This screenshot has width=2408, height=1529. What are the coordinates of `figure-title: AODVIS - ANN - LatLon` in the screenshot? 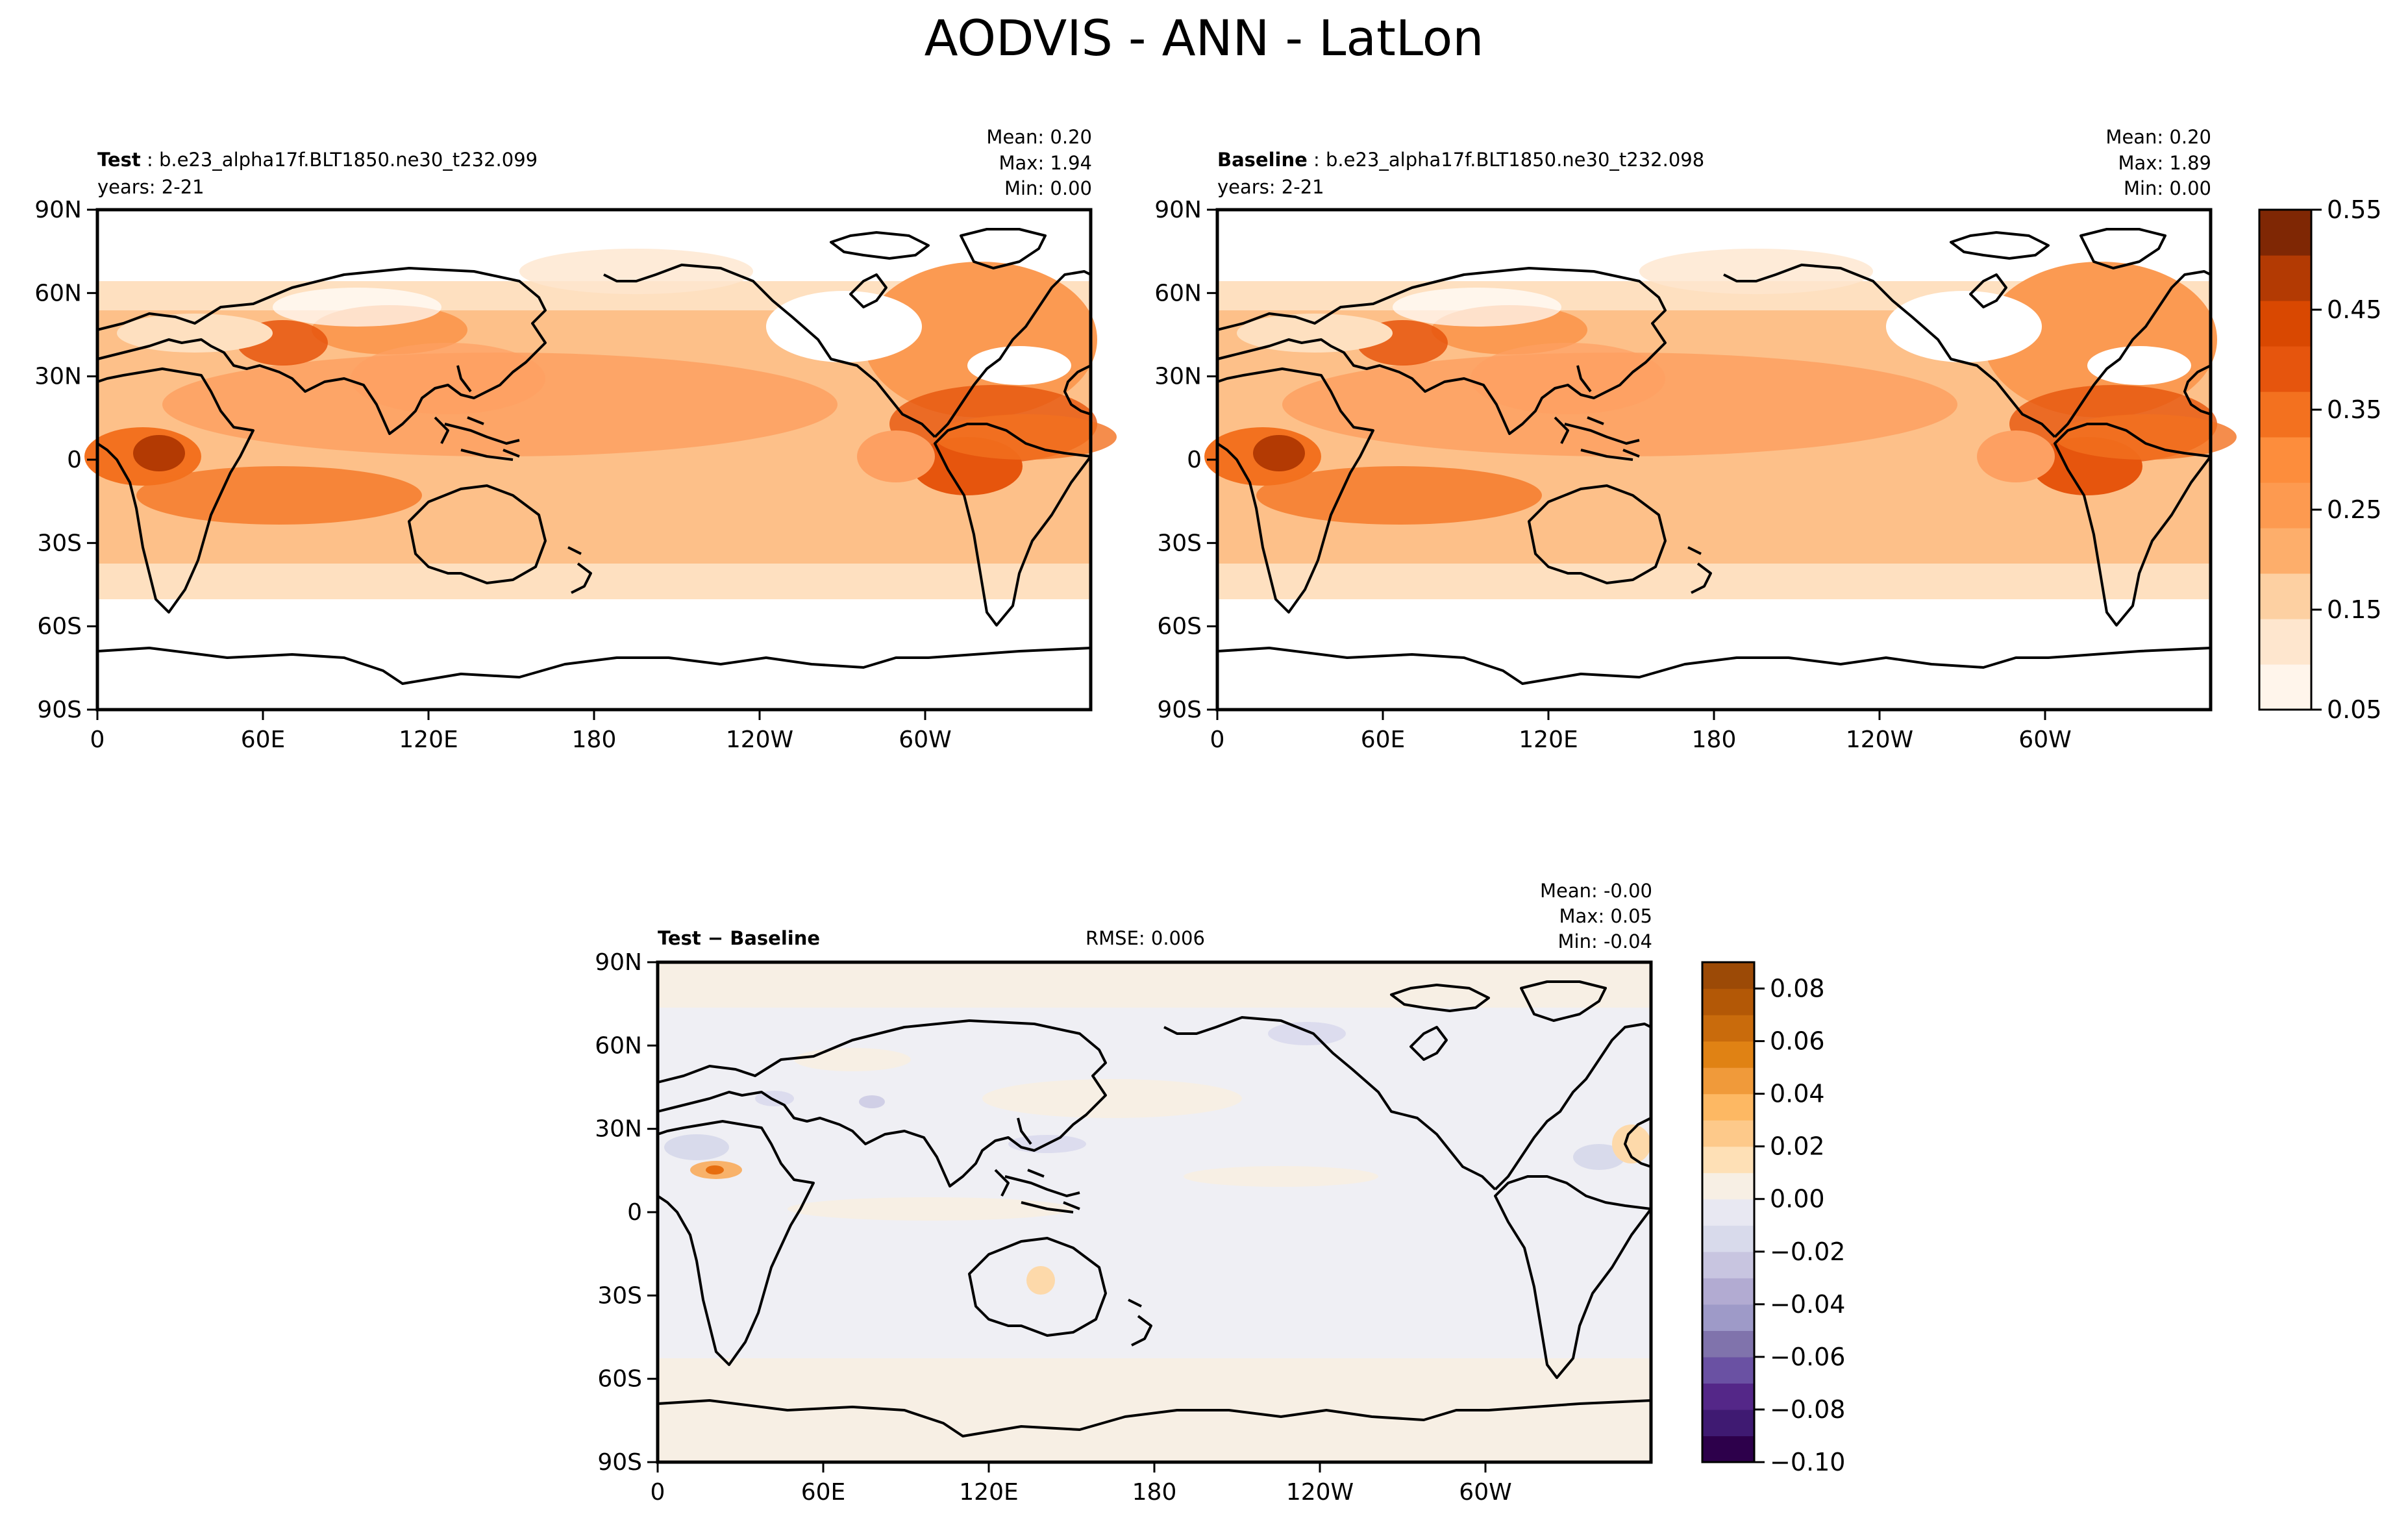 It's located at (1204, 38).